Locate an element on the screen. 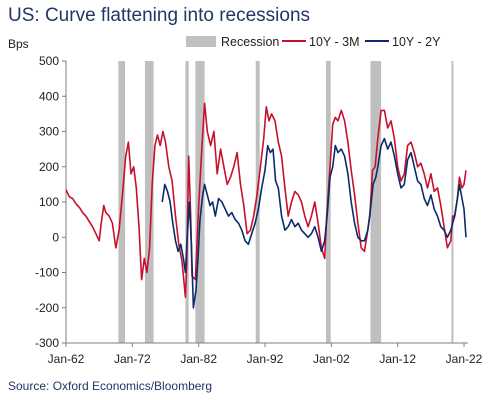 Image resolution: width=500 pixels, height=400 pixels. legend-label-10y-3m: 10Y - 3M is located at coordinates (334, 42).